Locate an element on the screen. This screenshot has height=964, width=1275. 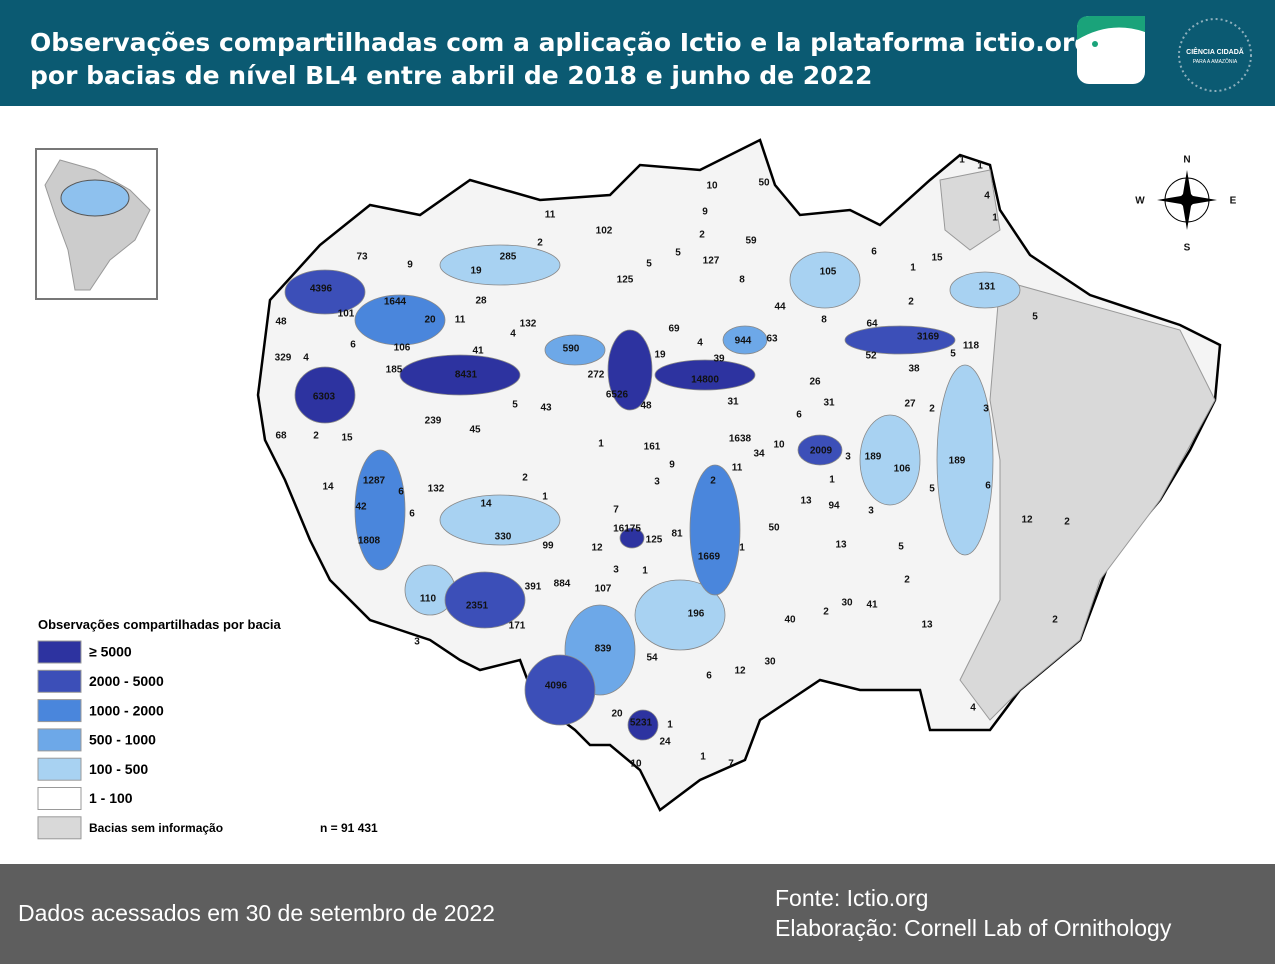
basin-label: 884 is located at coordinates (562, 584).